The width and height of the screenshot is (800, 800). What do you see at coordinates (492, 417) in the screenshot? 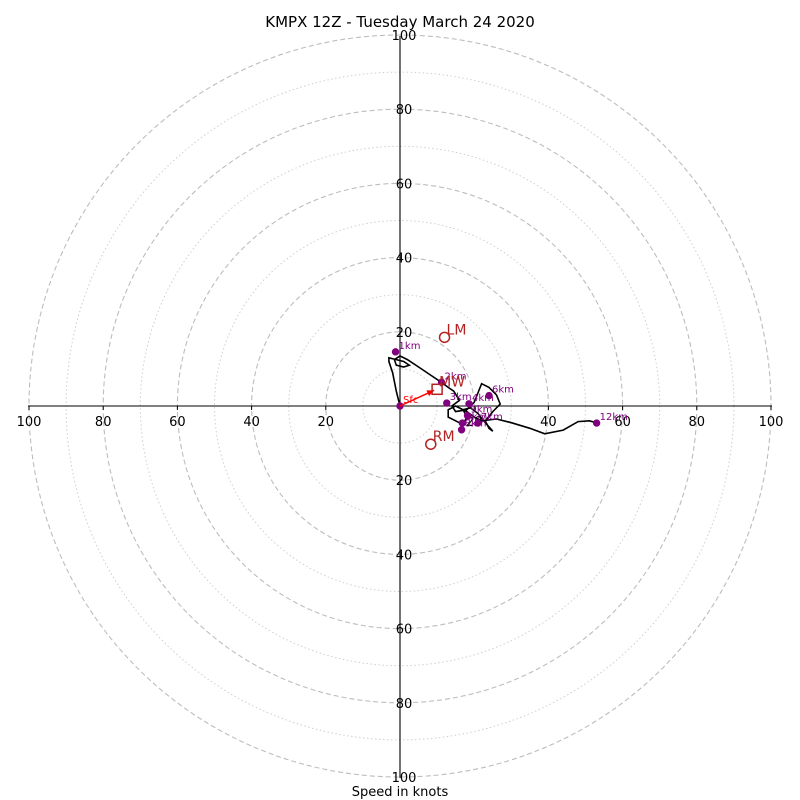
I see `height-point-label: 7km` at bounding box center [492, 417].